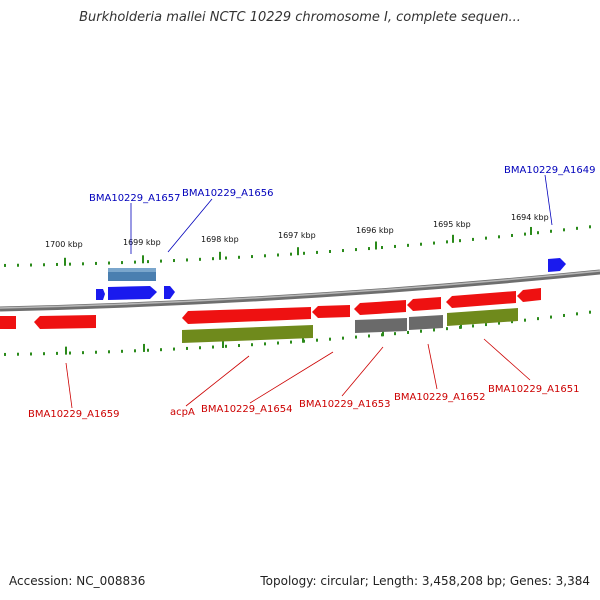  What do you see at coordinates (169, 292) in the screenshot?
I see `gene-arrow-small` at bounding box center [169, 292].